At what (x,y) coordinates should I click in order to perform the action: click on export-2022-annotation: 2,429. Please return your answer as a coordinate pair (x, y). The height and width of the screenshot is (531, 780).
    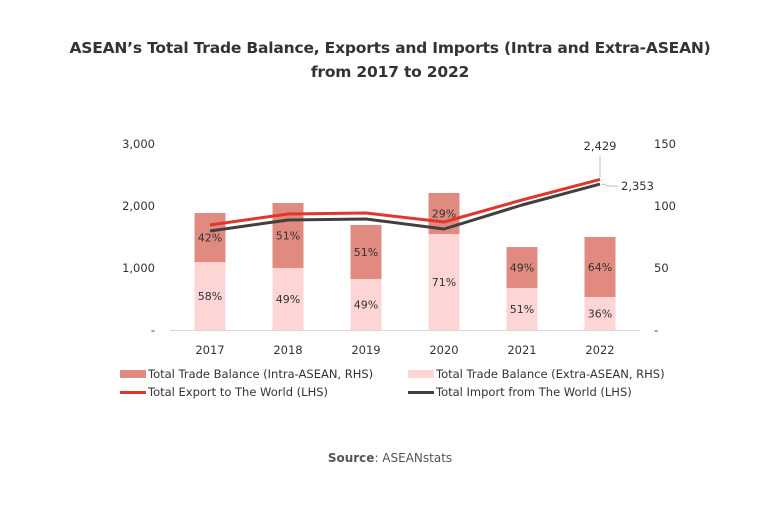
    Looking at the image, I should click on (600, 146).